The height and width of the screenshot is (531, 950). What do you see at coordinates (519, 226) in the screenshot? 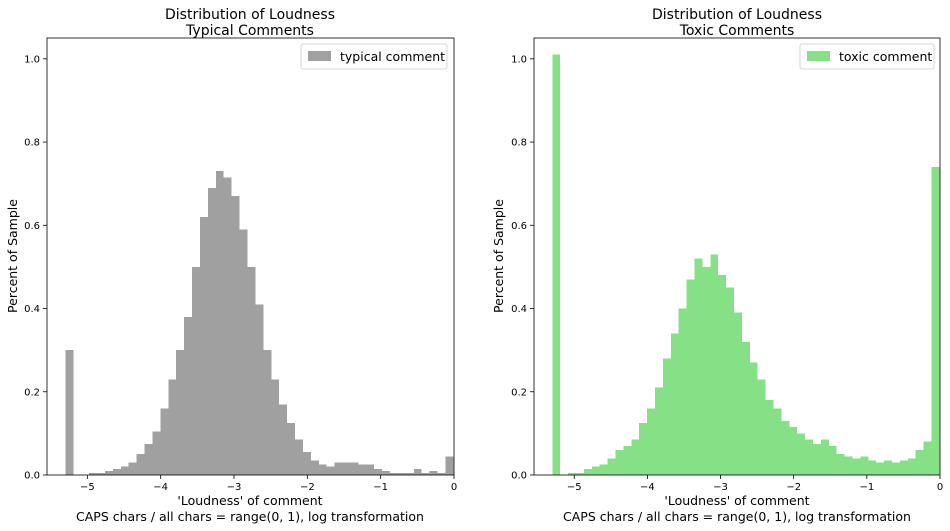
I see `y-tick-label: 0.6` at bounding box center [519, 226].